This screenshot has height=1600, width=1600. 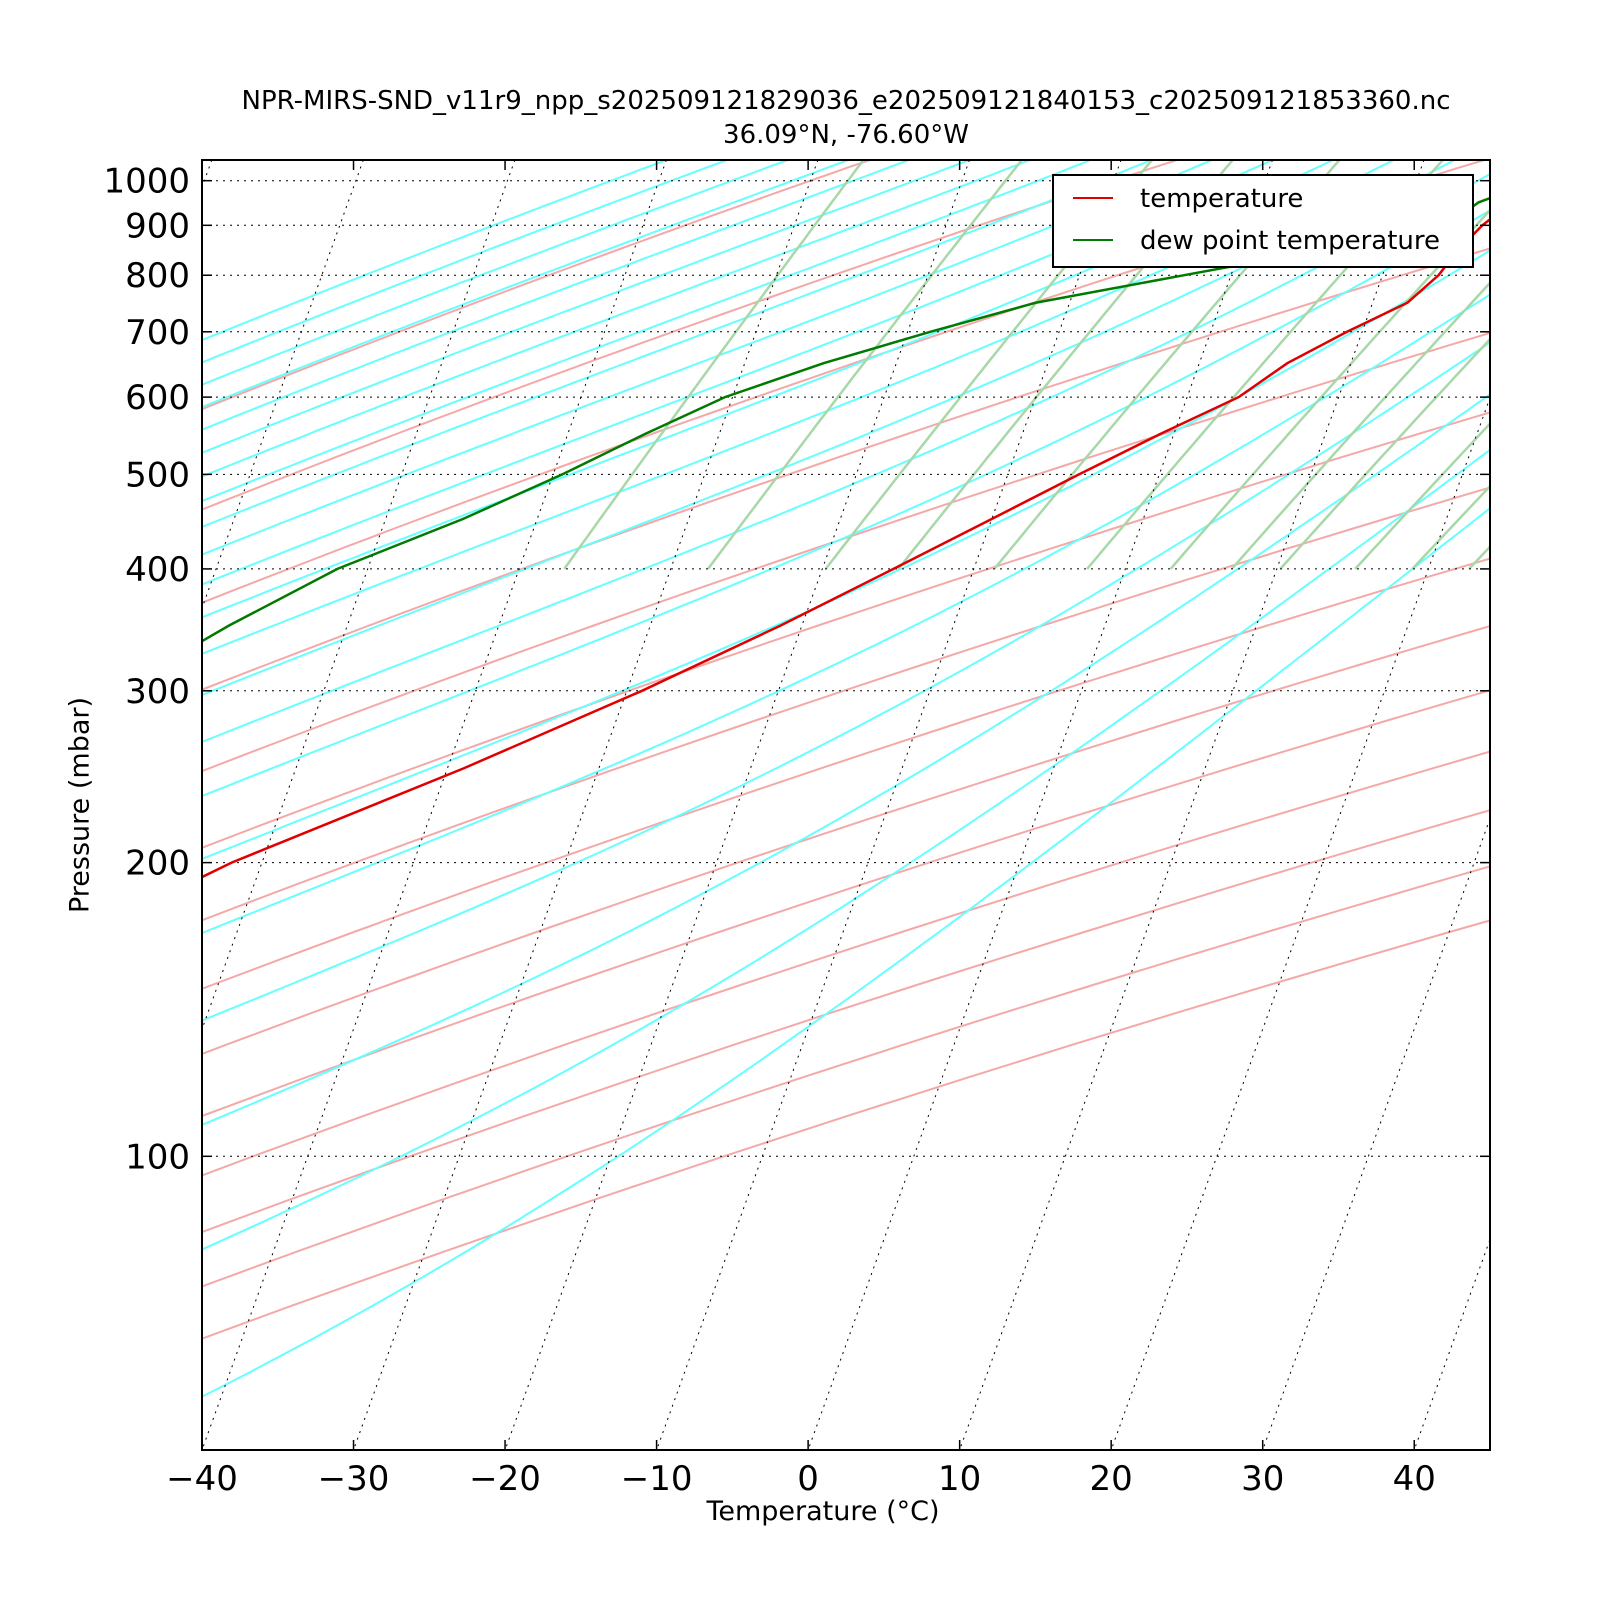 I want to click on y-tick-label: 300, so click(x=157, y=692).